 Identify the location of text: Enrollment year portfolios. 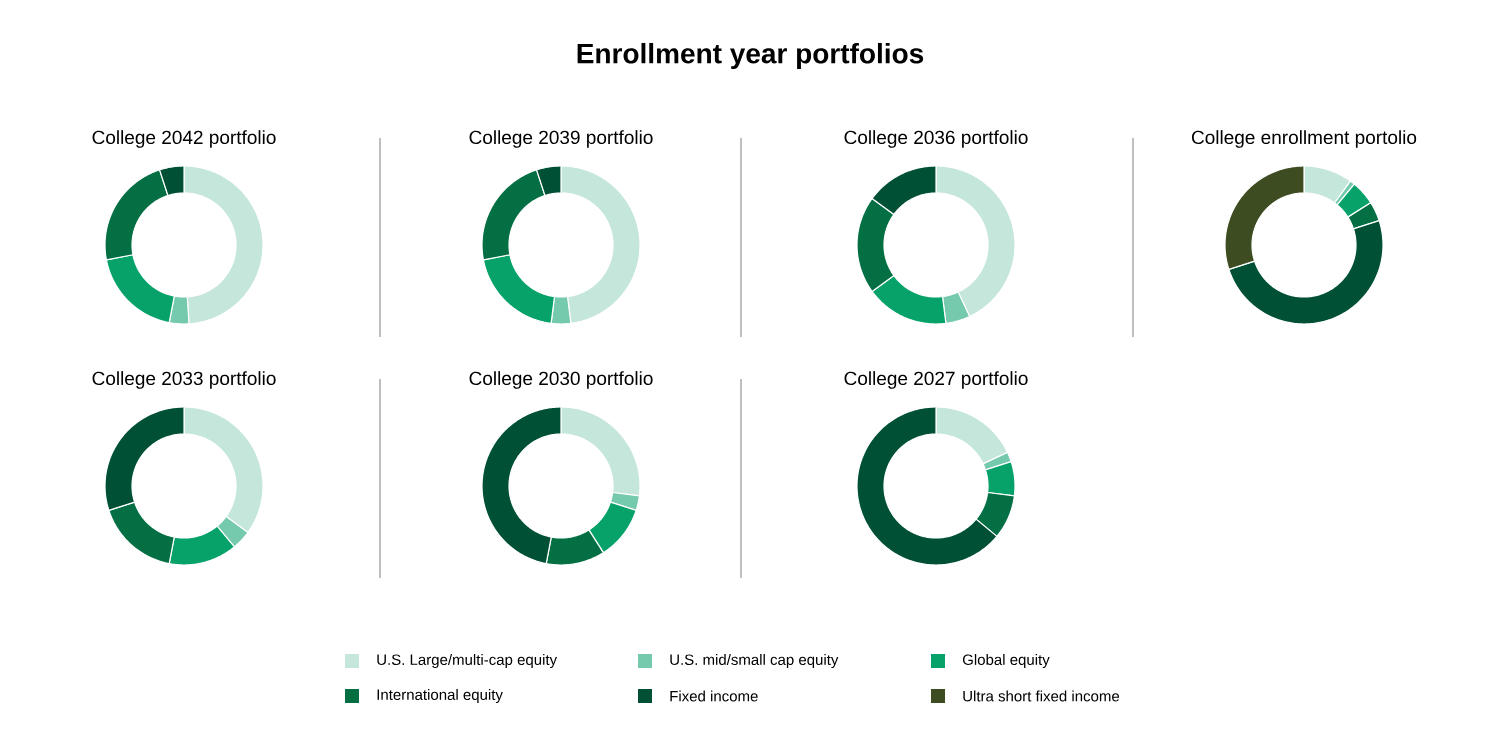
(750, 56).